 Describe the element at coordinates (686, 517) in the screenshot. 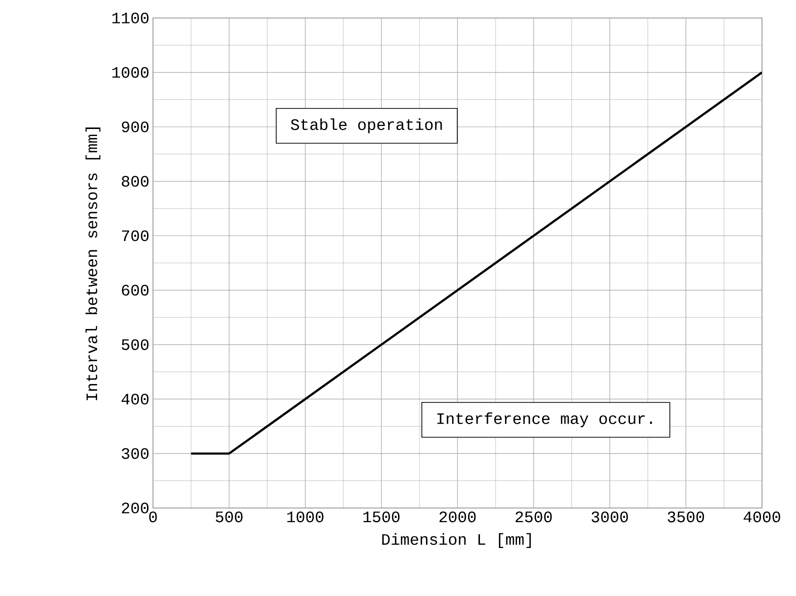

I see `x-tick-label: 3500` at that location.